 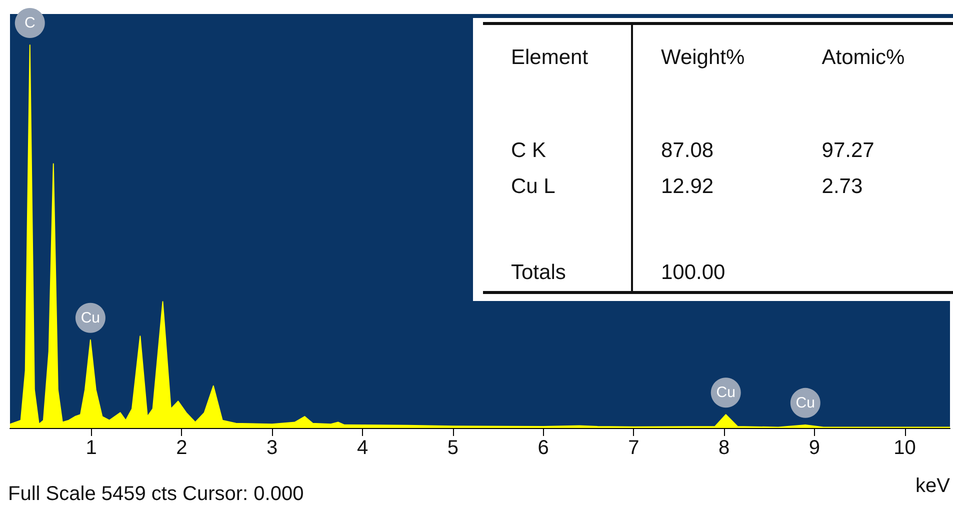 What do you see at coordinates (91, 448) in the screenshot?
I see `x-tick-label: 1` at bounding box center [91, 448].